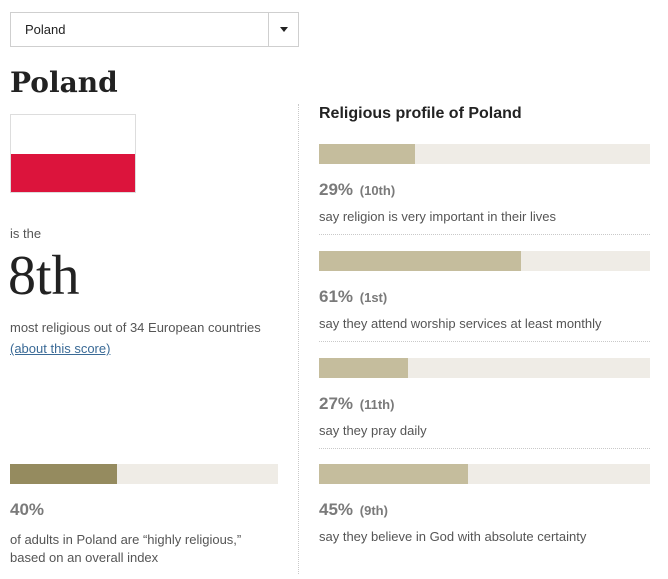 The image size is (668, 579). I want to click on stat-item: 27% (11th) say they pray daily, so click(484, 403).